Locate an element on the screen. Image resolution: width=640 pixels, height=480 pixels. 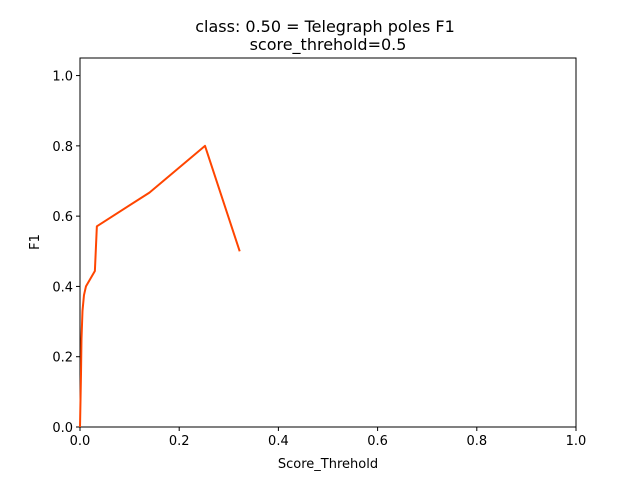
x-tick-label: 0.2 is located at coordinates (179, 441).